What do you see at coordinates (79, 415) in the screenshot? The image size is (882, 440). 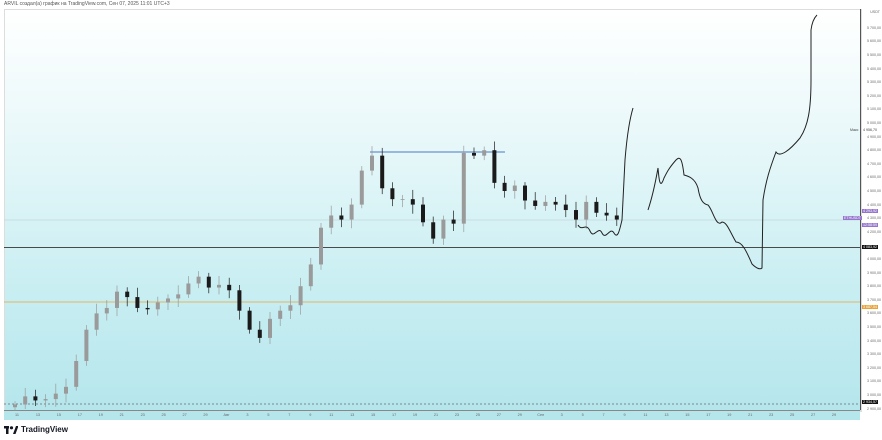 I see `time-tick: 17` at bounding box center [79, 415].